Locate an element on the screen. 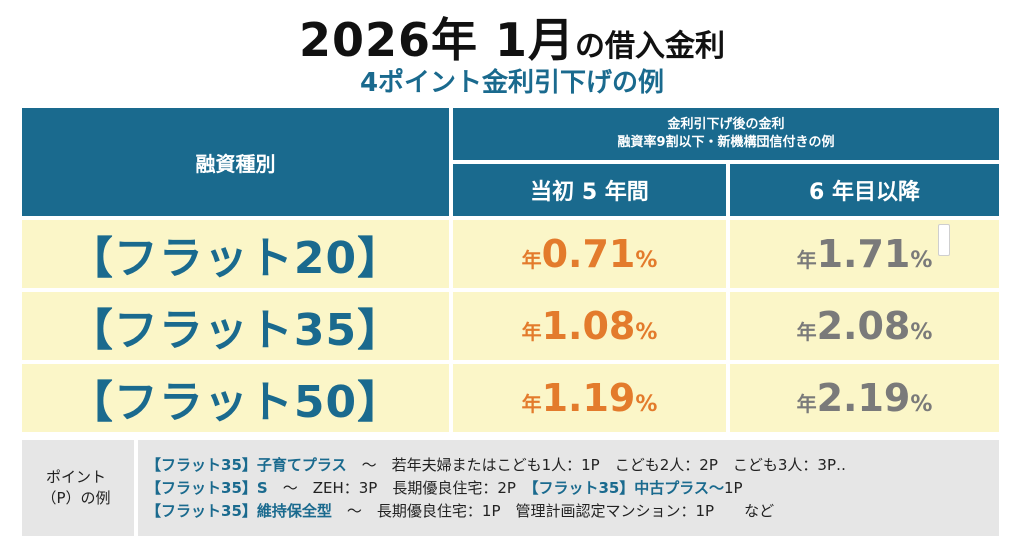 Image resolution: width=1024 pixels, height=536 pixels. cursor-marker is located at coordinates (944, 240).